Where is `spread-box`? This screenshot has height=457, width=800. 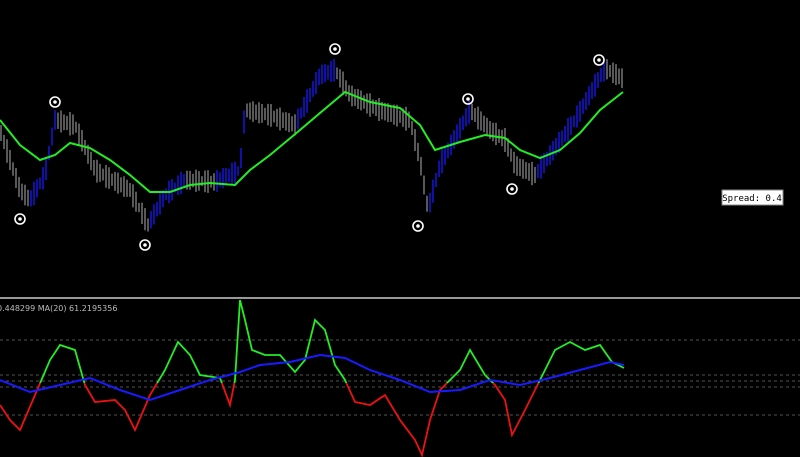
spread-box is located at coordinates (752, 197).